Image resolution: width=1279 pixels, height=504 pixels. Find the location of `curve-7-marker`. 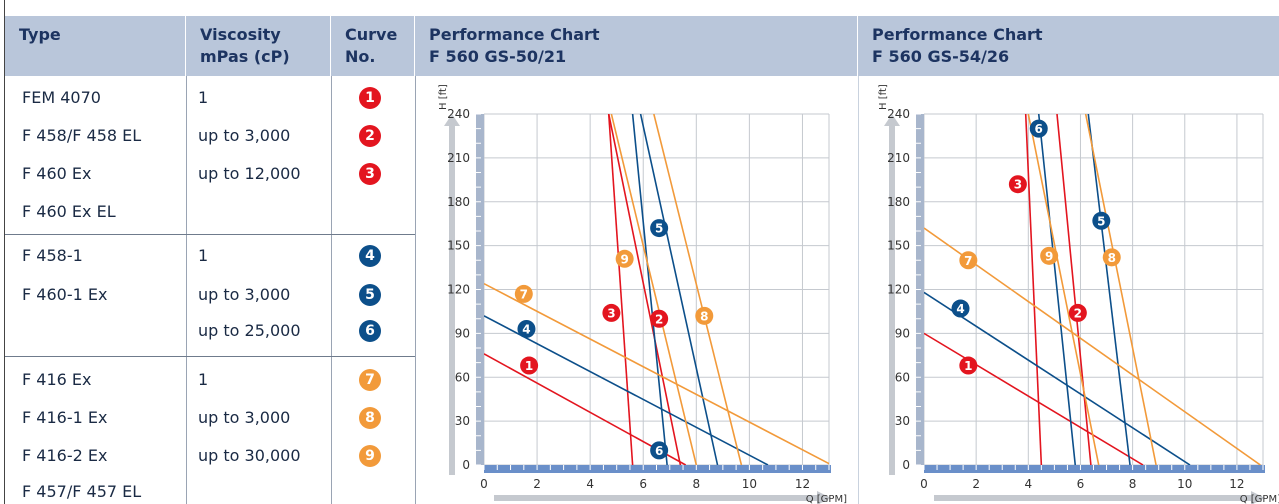

curve-7-marker is located at coordinates (523, 293).